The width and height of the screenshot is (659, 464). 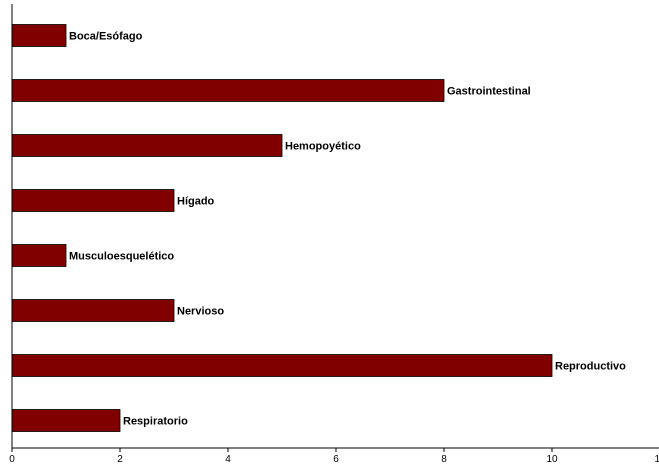 I want to click on bar-label-7: Respiratorio, so click(x=155, y=422).